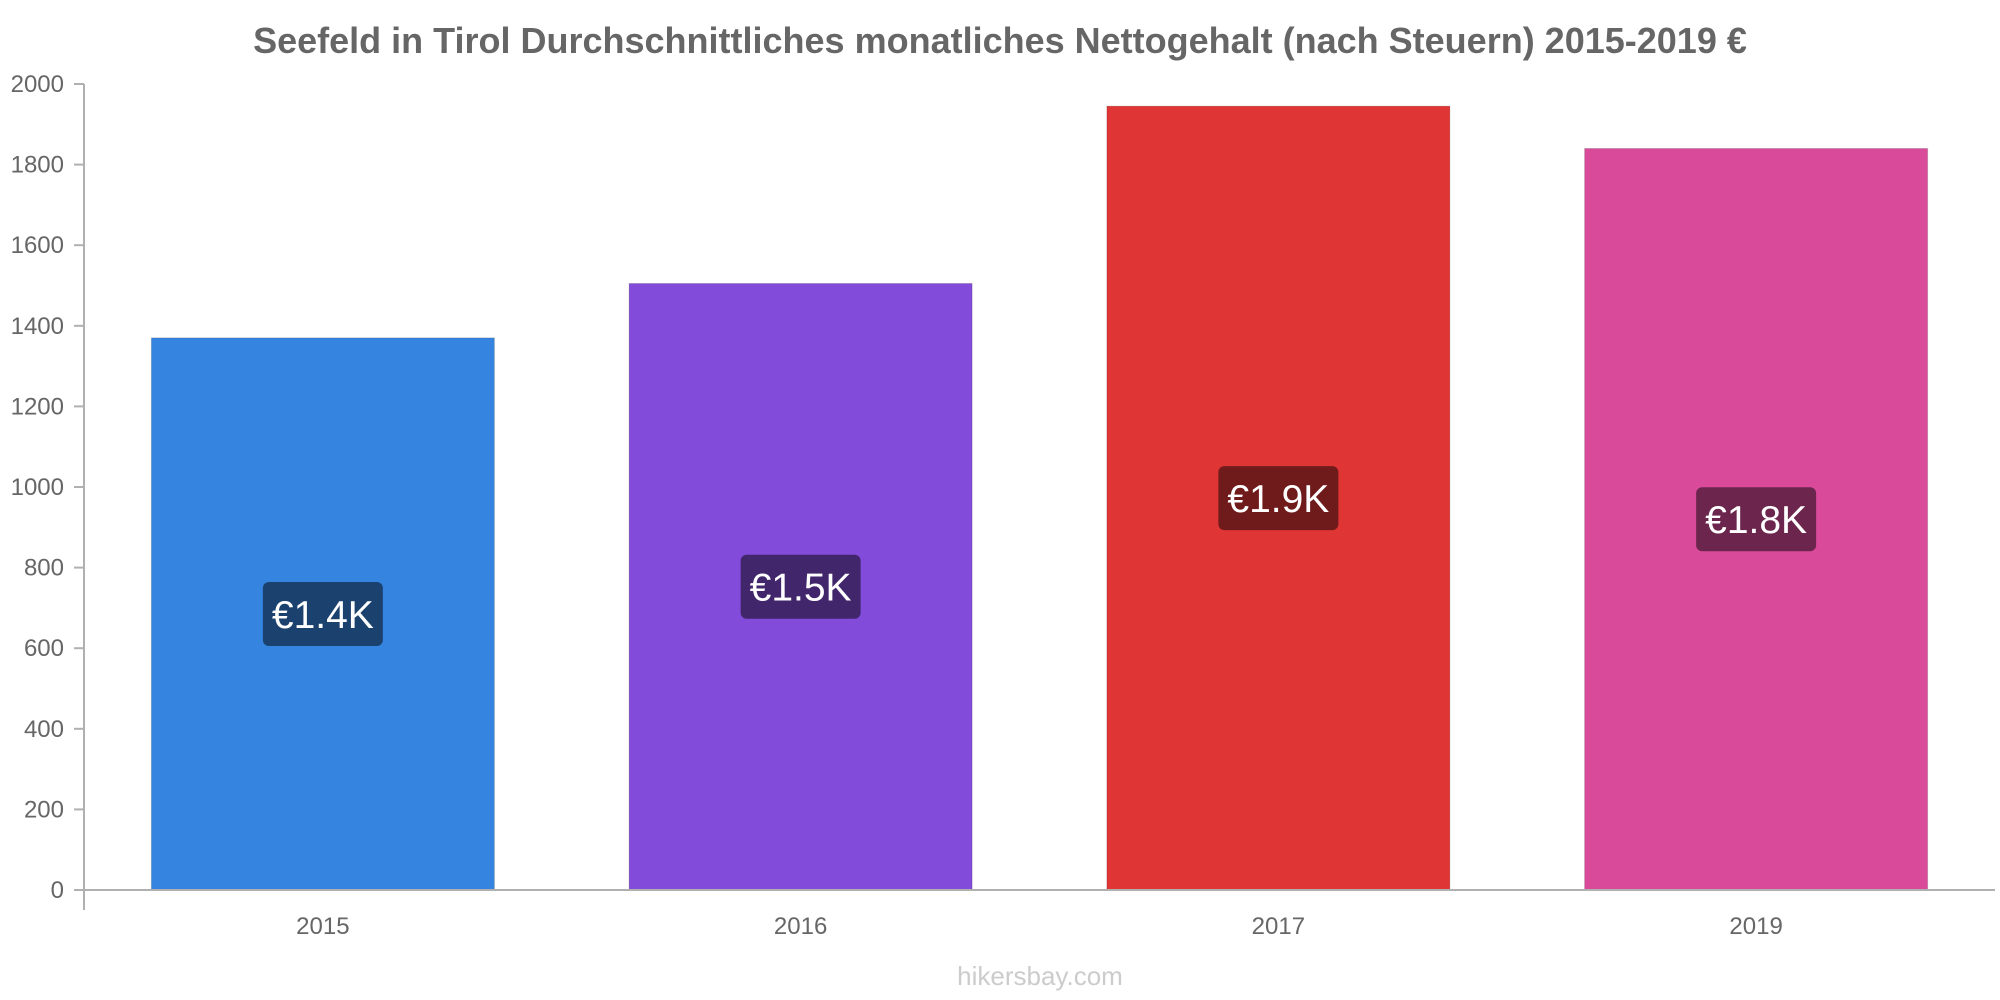 Image resolution: width=2000 pixels, height=1000 pixels. What do you see at coordinates (1755, 926) in the screenshot?
I see `x-tick-label: 2019` at bounding box center [1755, 926].